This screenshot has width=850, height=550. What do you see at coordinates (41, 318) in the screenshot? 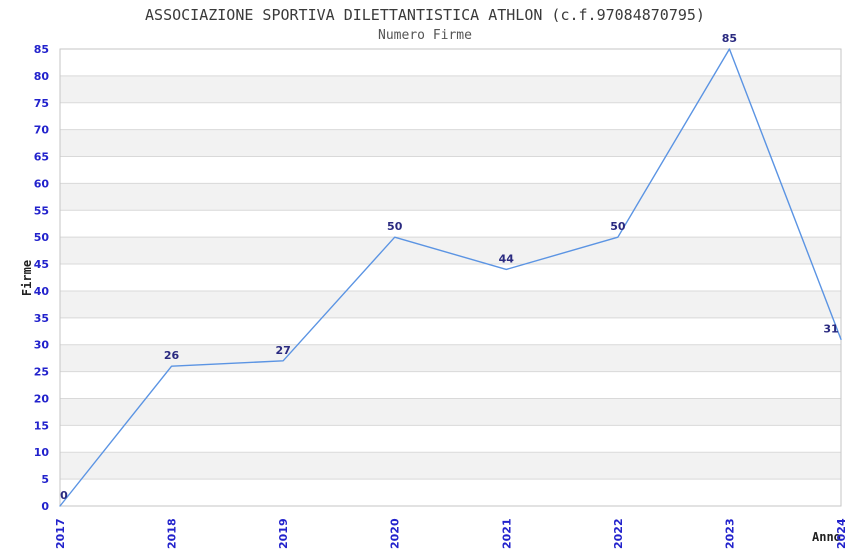
I see `y-tick-label: 35` at bounding box center [41, 318].